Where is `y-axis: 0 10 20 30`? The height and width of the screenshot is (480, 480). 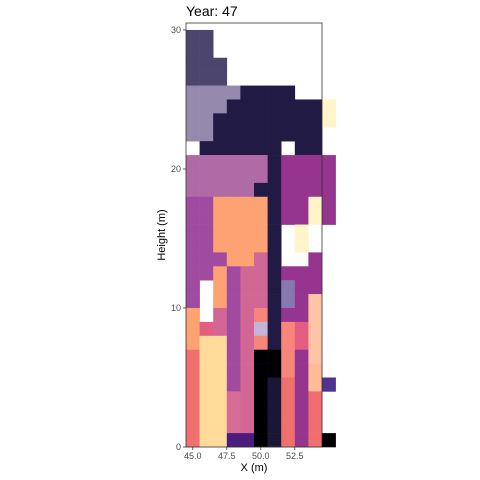 y-axis: 0 10 20 30 is located at coordinates (178, 238).